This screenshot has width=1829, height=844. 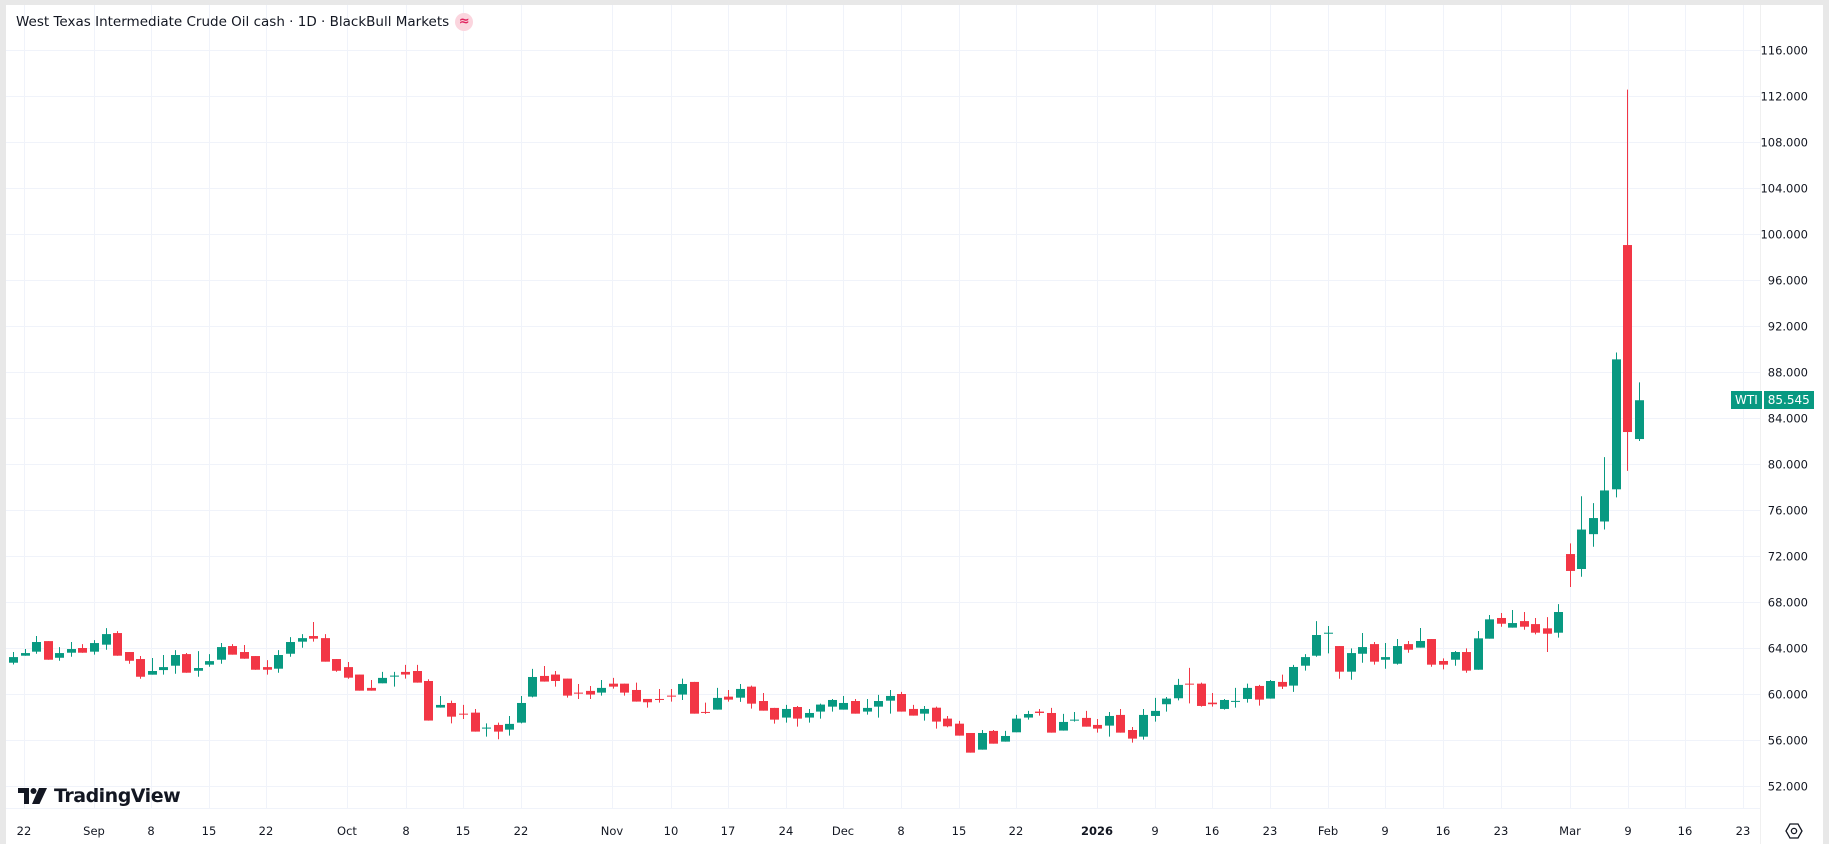 What do you see at coordinates (3, 422) in the screenshot?
I see `left-border` at bounding box center [3, 422].